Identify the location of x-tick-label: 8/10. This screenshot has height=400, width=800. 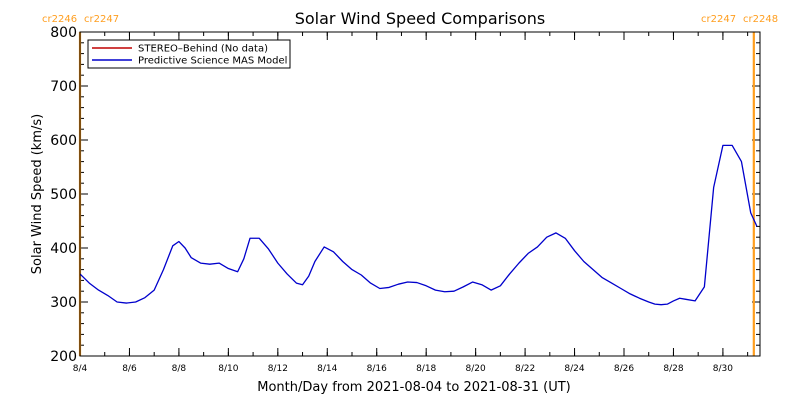
(228, 369).